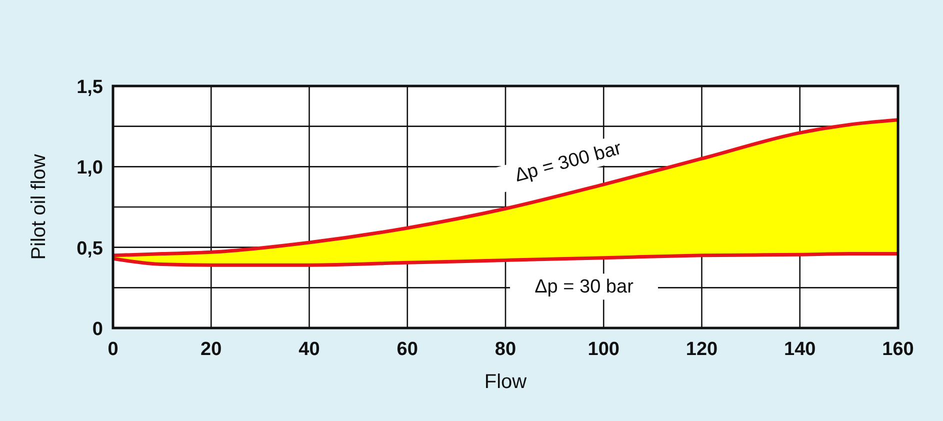  I want to click on x-tick-label: 140, so click(800, 349).